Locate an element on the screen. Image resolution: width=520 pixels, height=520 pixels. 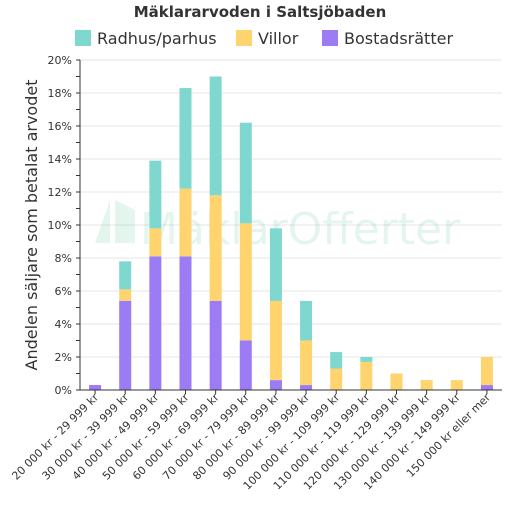
watermark-text: MäklarOfferter is located at coordinates (300, 229).